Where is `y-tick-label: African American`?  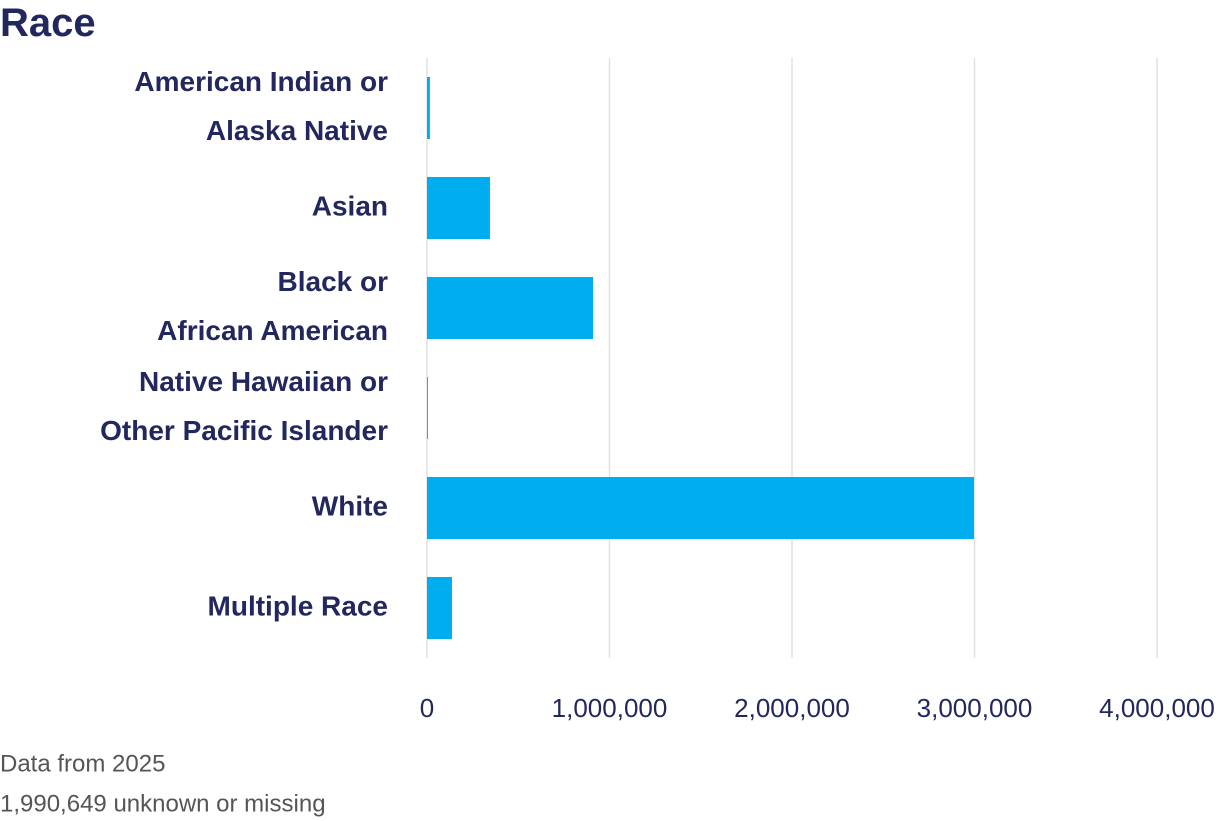 y-tick-label: African American is located at coordinates (272, 330).